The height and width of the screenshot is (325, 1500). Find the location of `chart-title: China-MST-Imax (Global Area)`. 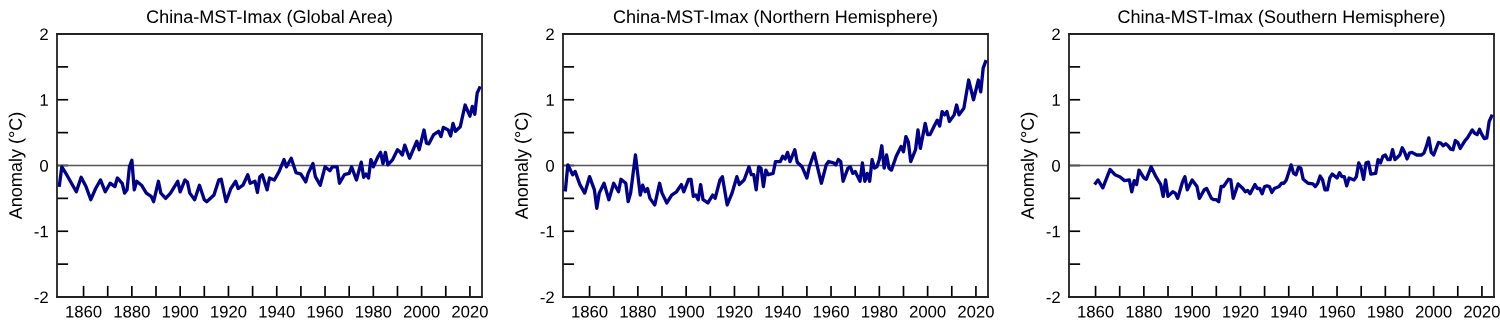

chart-title: China-MST-Imax (Global Area) is located at coordinates (269, 18).